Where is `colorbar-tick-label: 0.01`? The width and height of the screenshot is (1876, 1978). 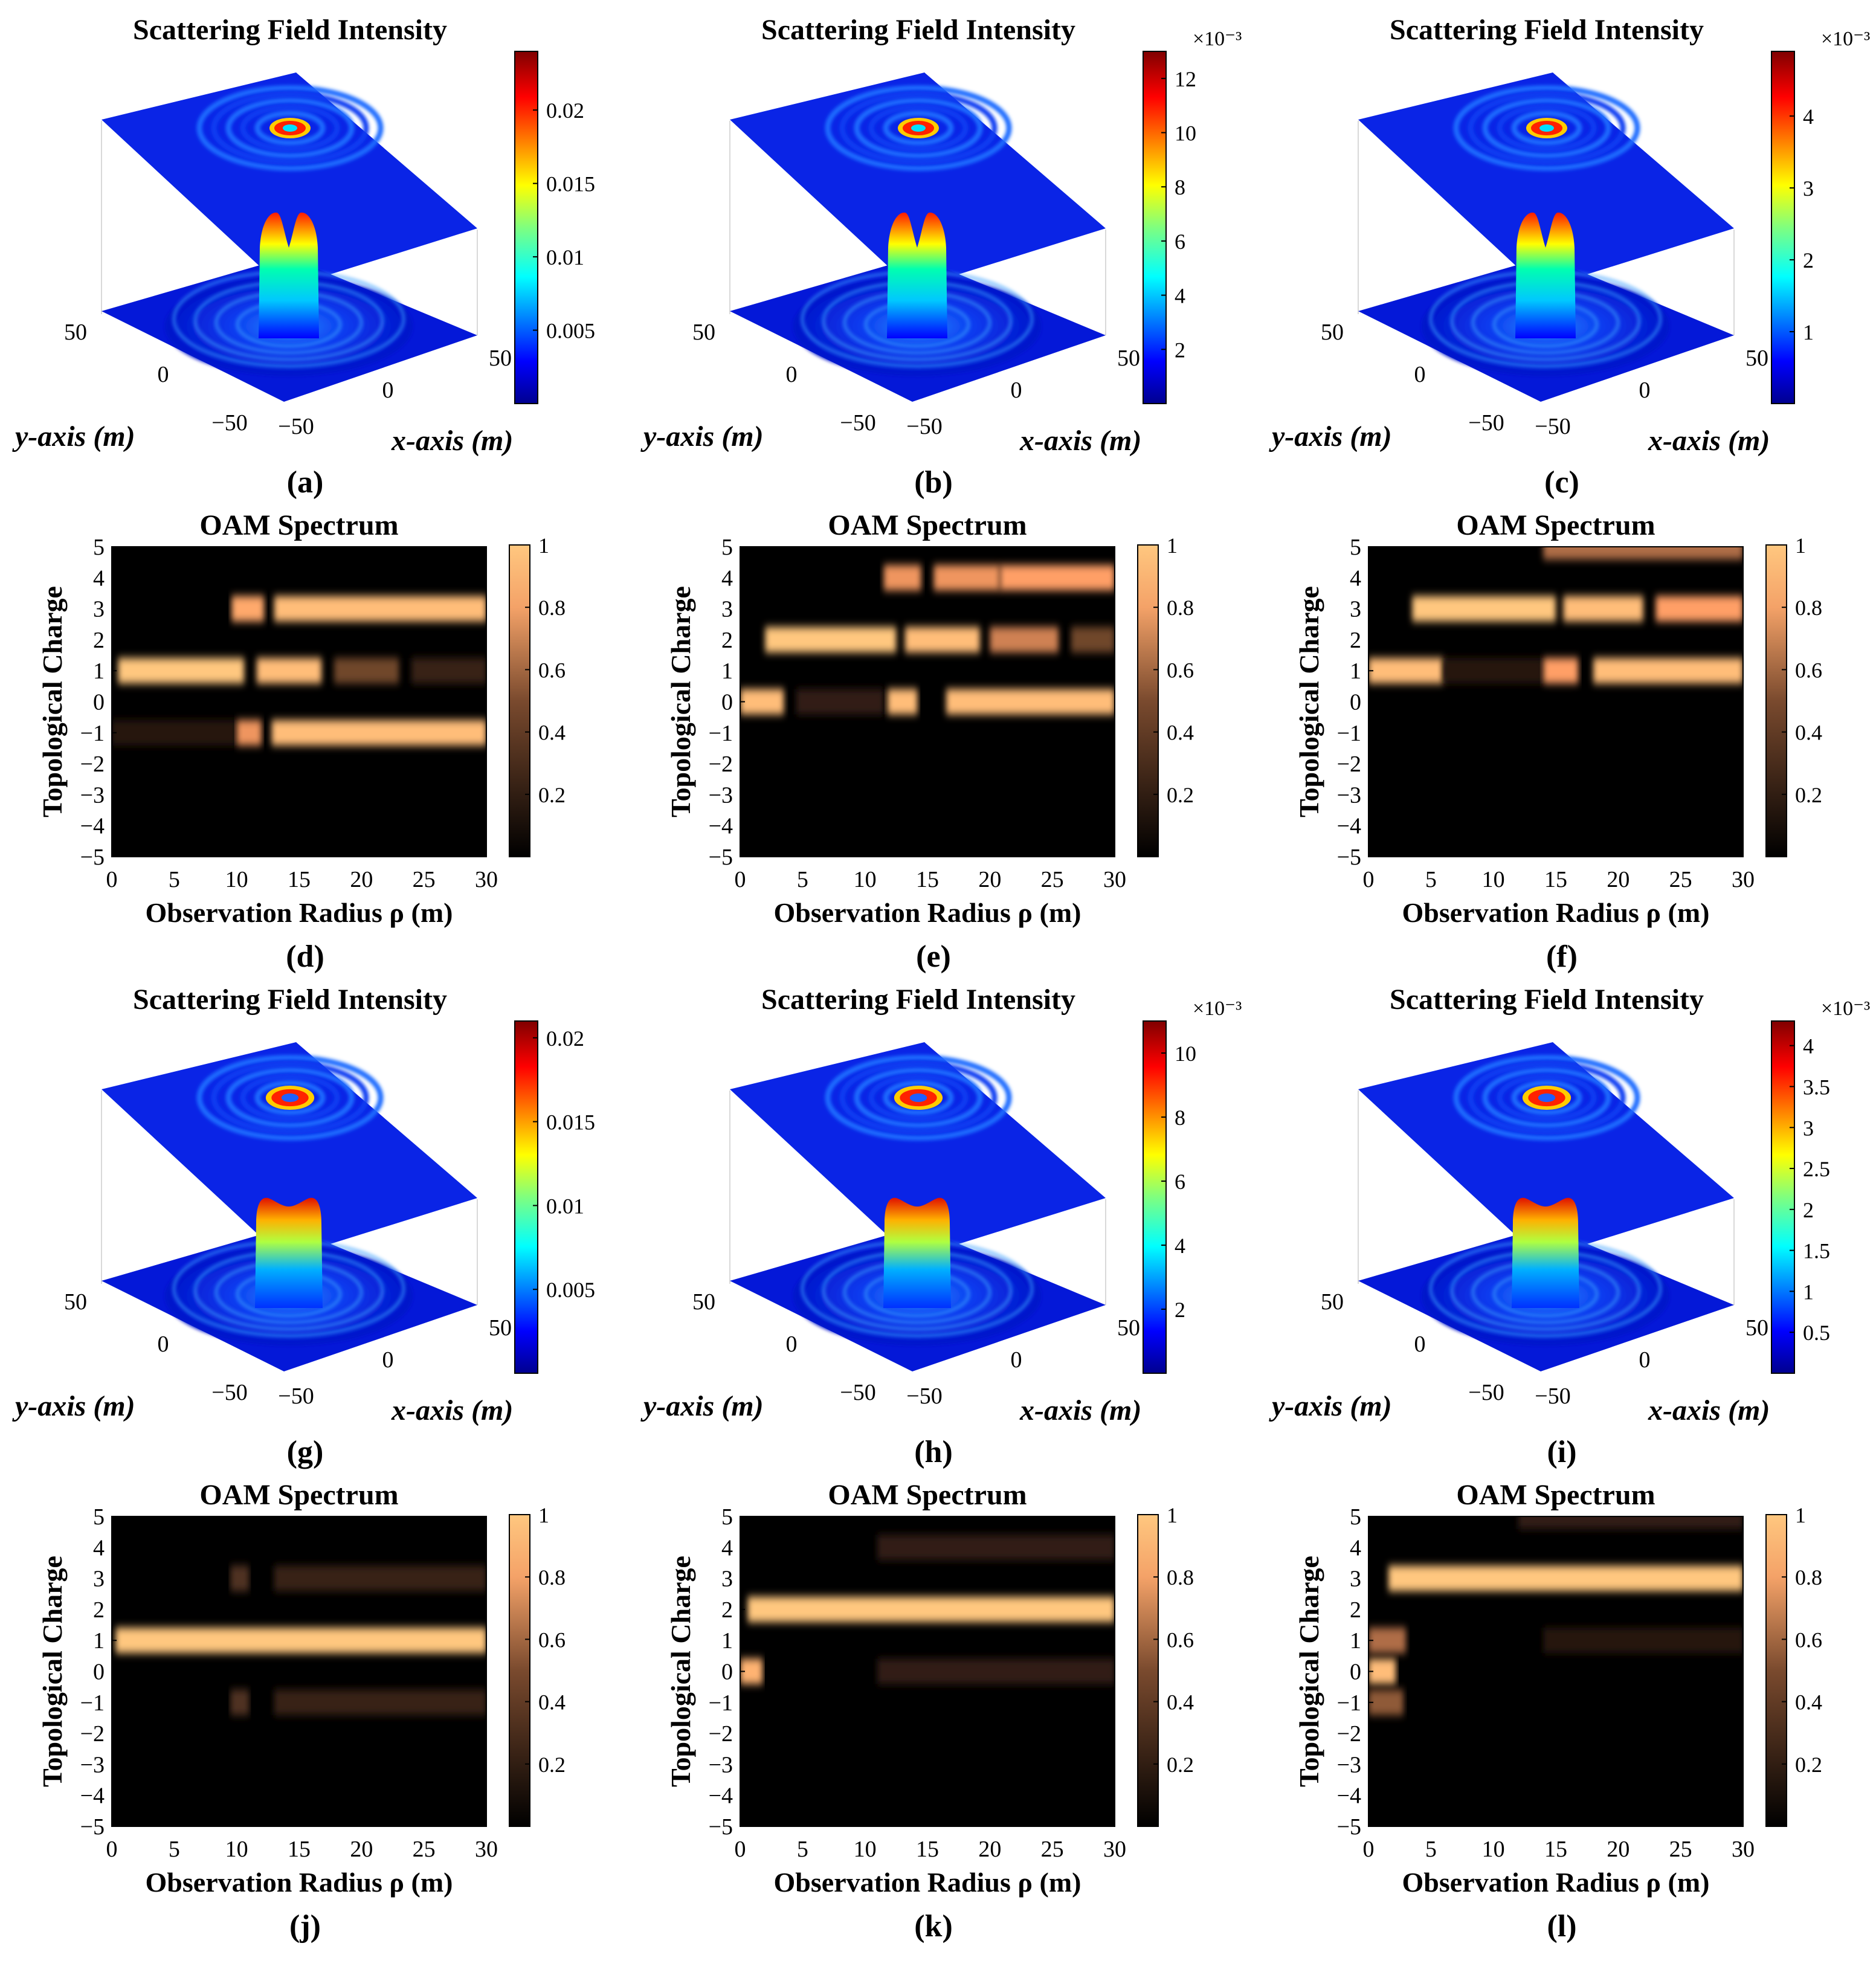 colorbar-tick-label: 0.01 is located at coordinates (565, 1206).